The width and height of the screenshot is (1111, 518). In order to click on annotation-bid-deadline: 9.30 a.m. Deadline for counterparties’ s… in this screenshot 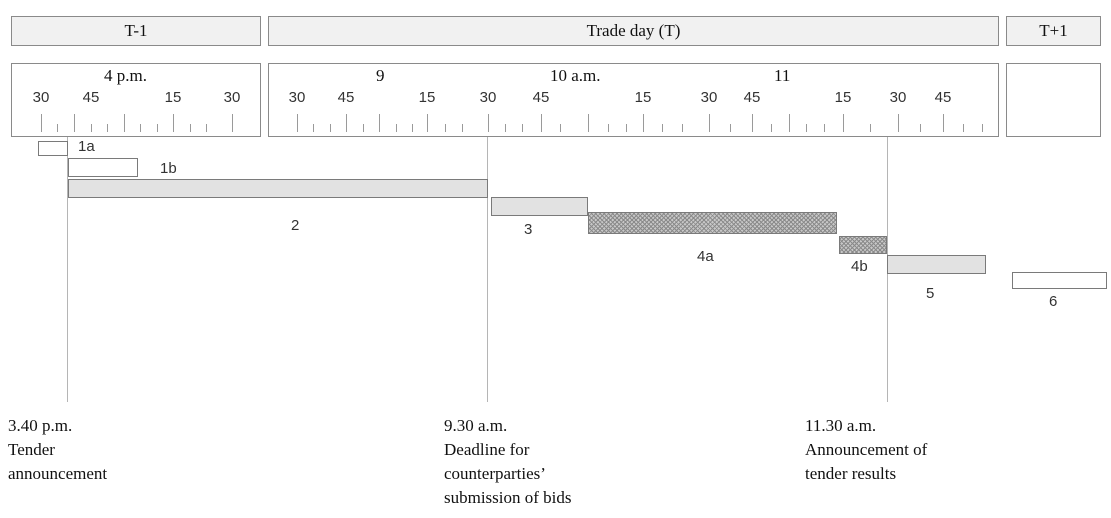, I will do `click(508, 462)`.